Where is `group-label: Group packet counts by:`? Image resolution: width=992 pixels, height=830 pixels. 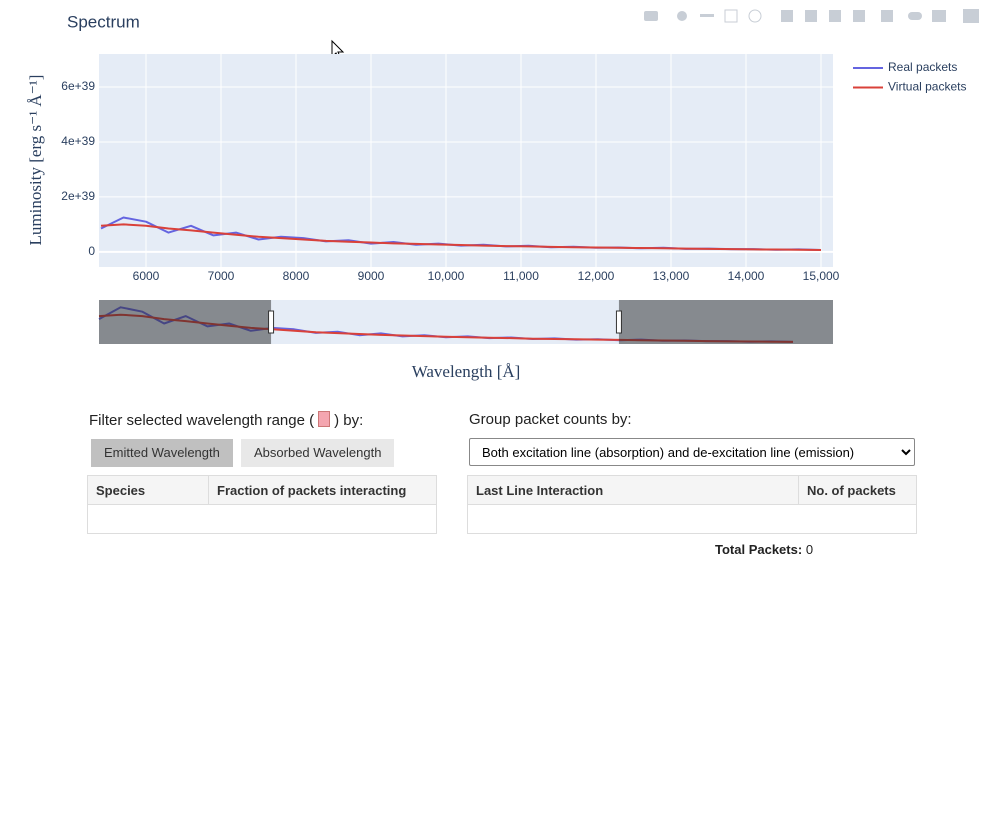
group-label: Group packet counts by: is located at coordinates (550, 419).